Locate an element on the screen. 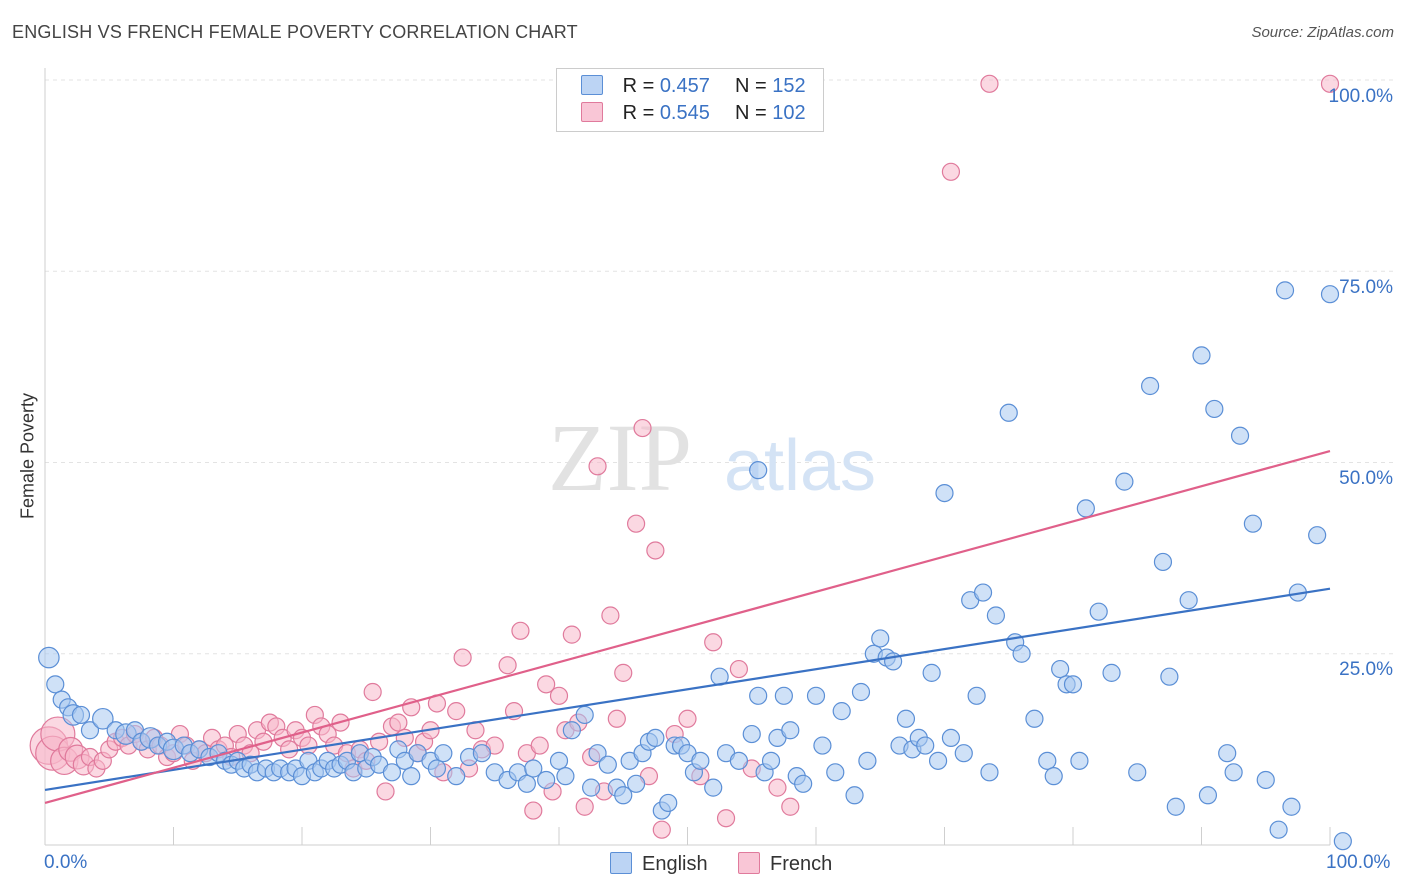  french-swatch is located at coordinates (592, 112).